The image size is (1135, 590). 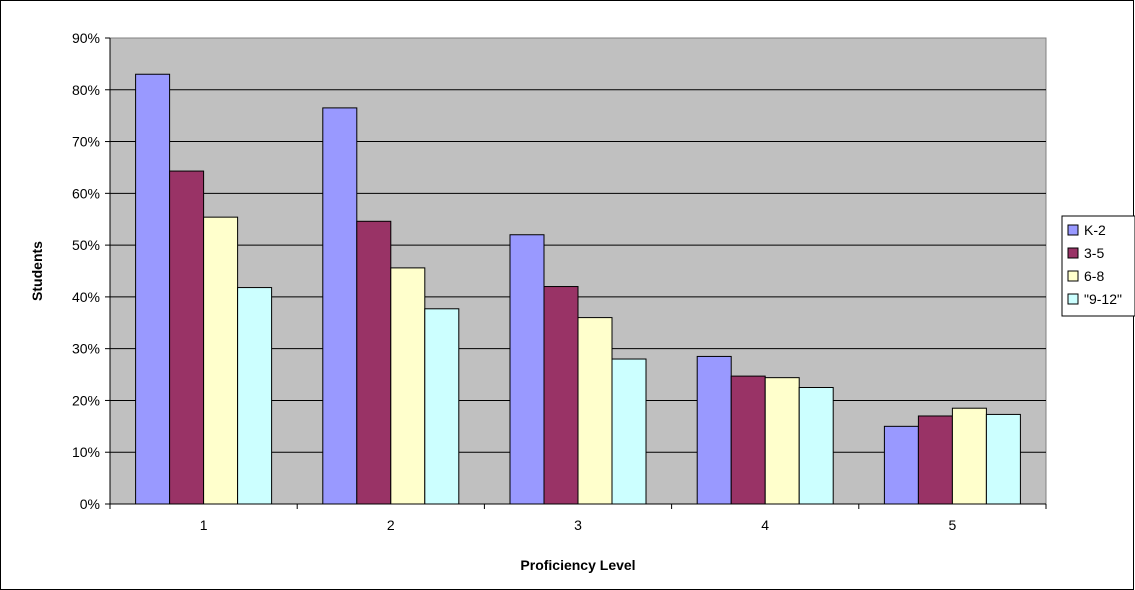 I want to click on legend-label: "9-12", so click(x=1103, y=299).